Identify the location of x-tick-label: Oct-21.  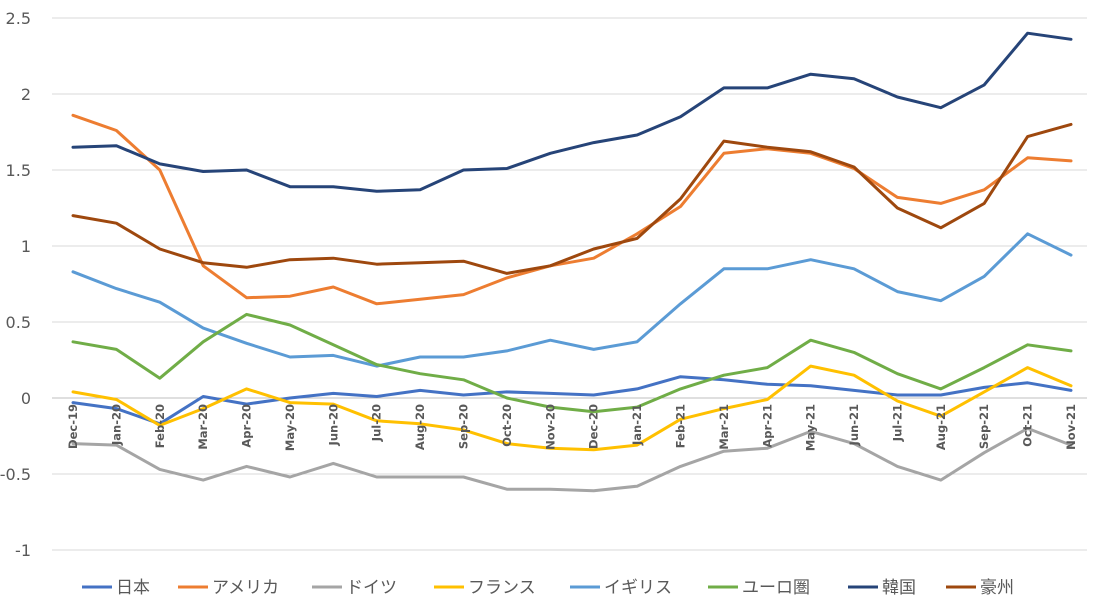
(1028, 425).